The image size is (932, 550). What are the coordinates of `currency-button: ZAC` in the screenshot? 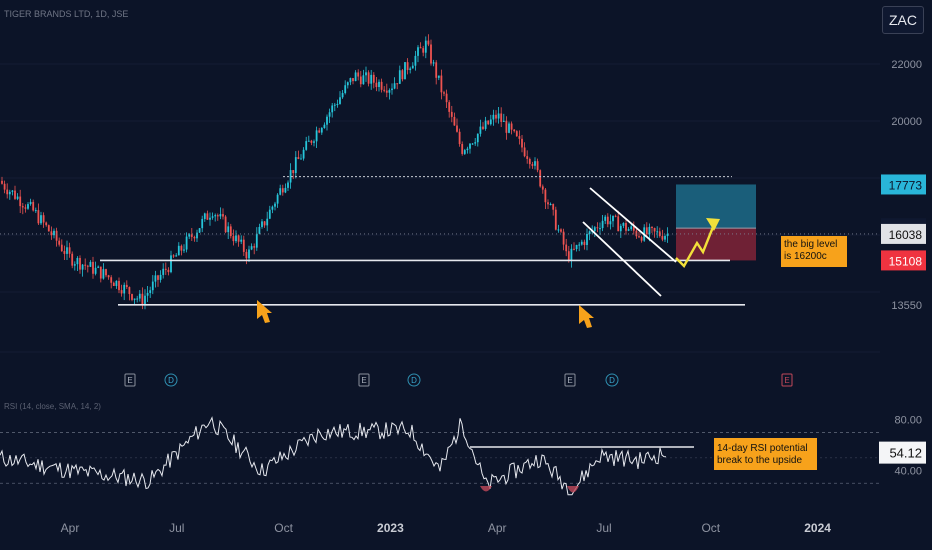 It's located at (903, 20).